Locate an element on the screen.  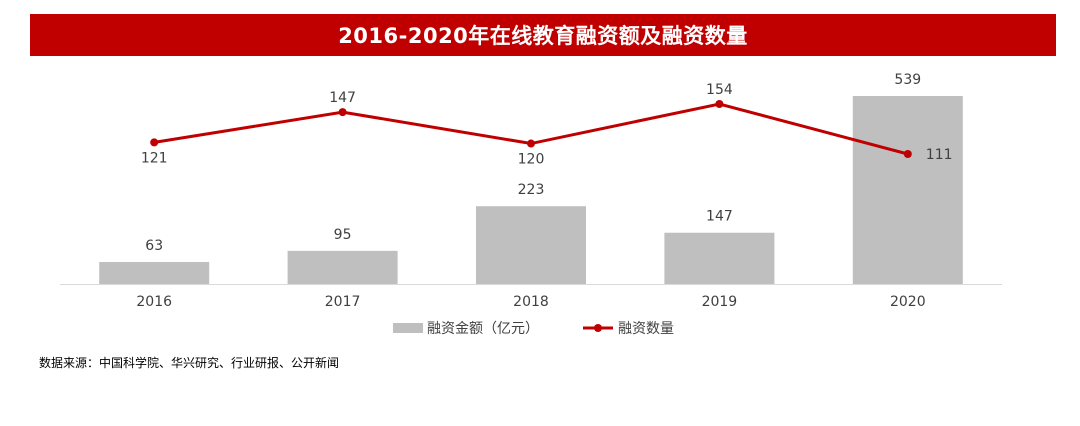
line-data-label: 120 is located at coordinates (531, 160).